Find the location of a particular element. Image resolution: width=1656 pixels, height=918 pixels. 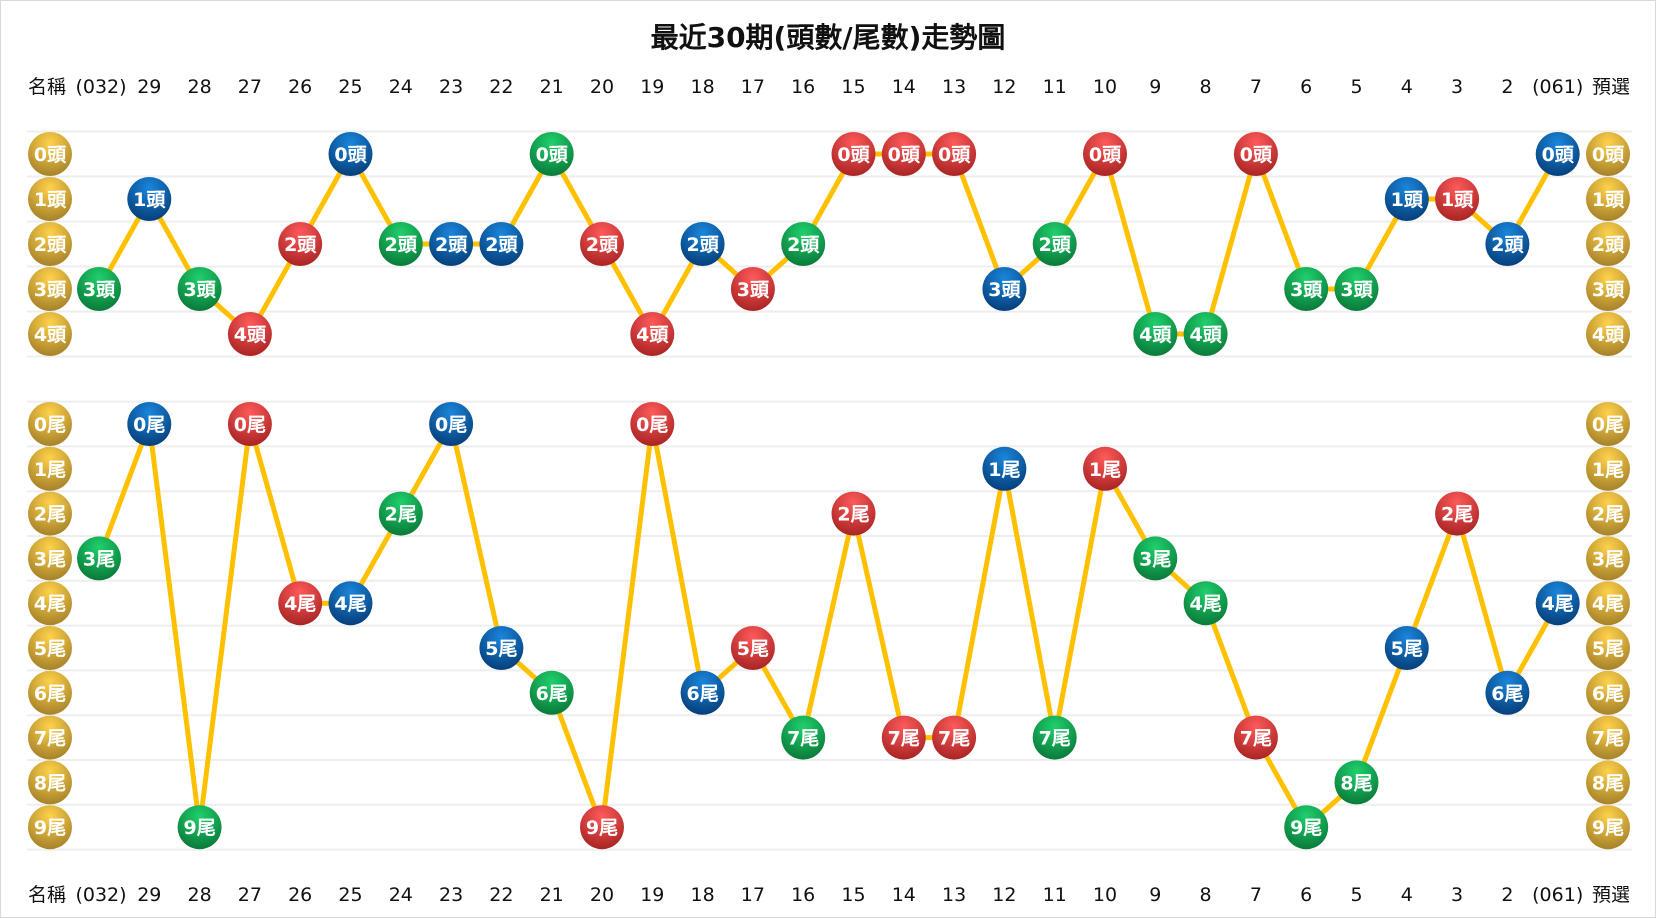

tail-data-label: 4尾 is located at coordinates (1558, 604).